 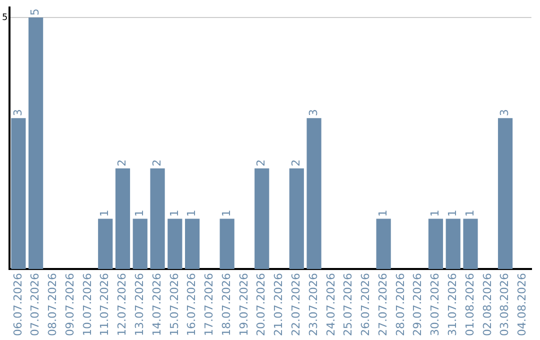 What do you see at coordinates (383, 304) in the screenshot?
I see `x-tick-label: 27.07.2026` at bounding box center [383, 304].